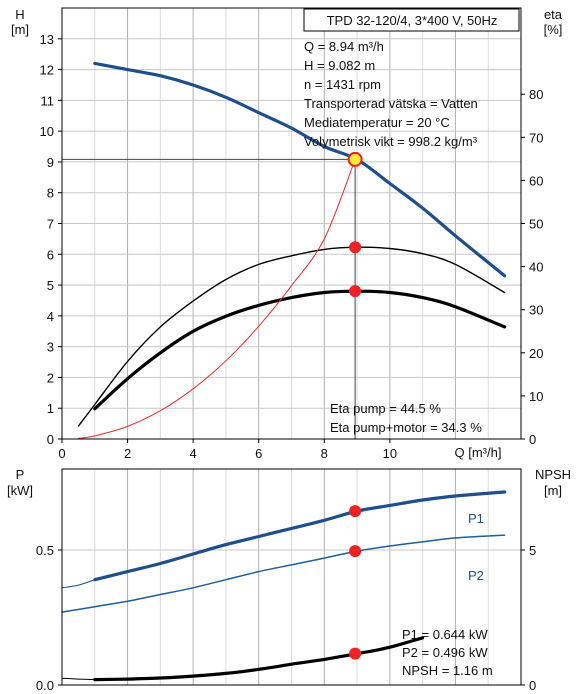  Describe the element at coordinates (193, 453) in the screenshot. I see `top-xtick-label: 4` at that location.